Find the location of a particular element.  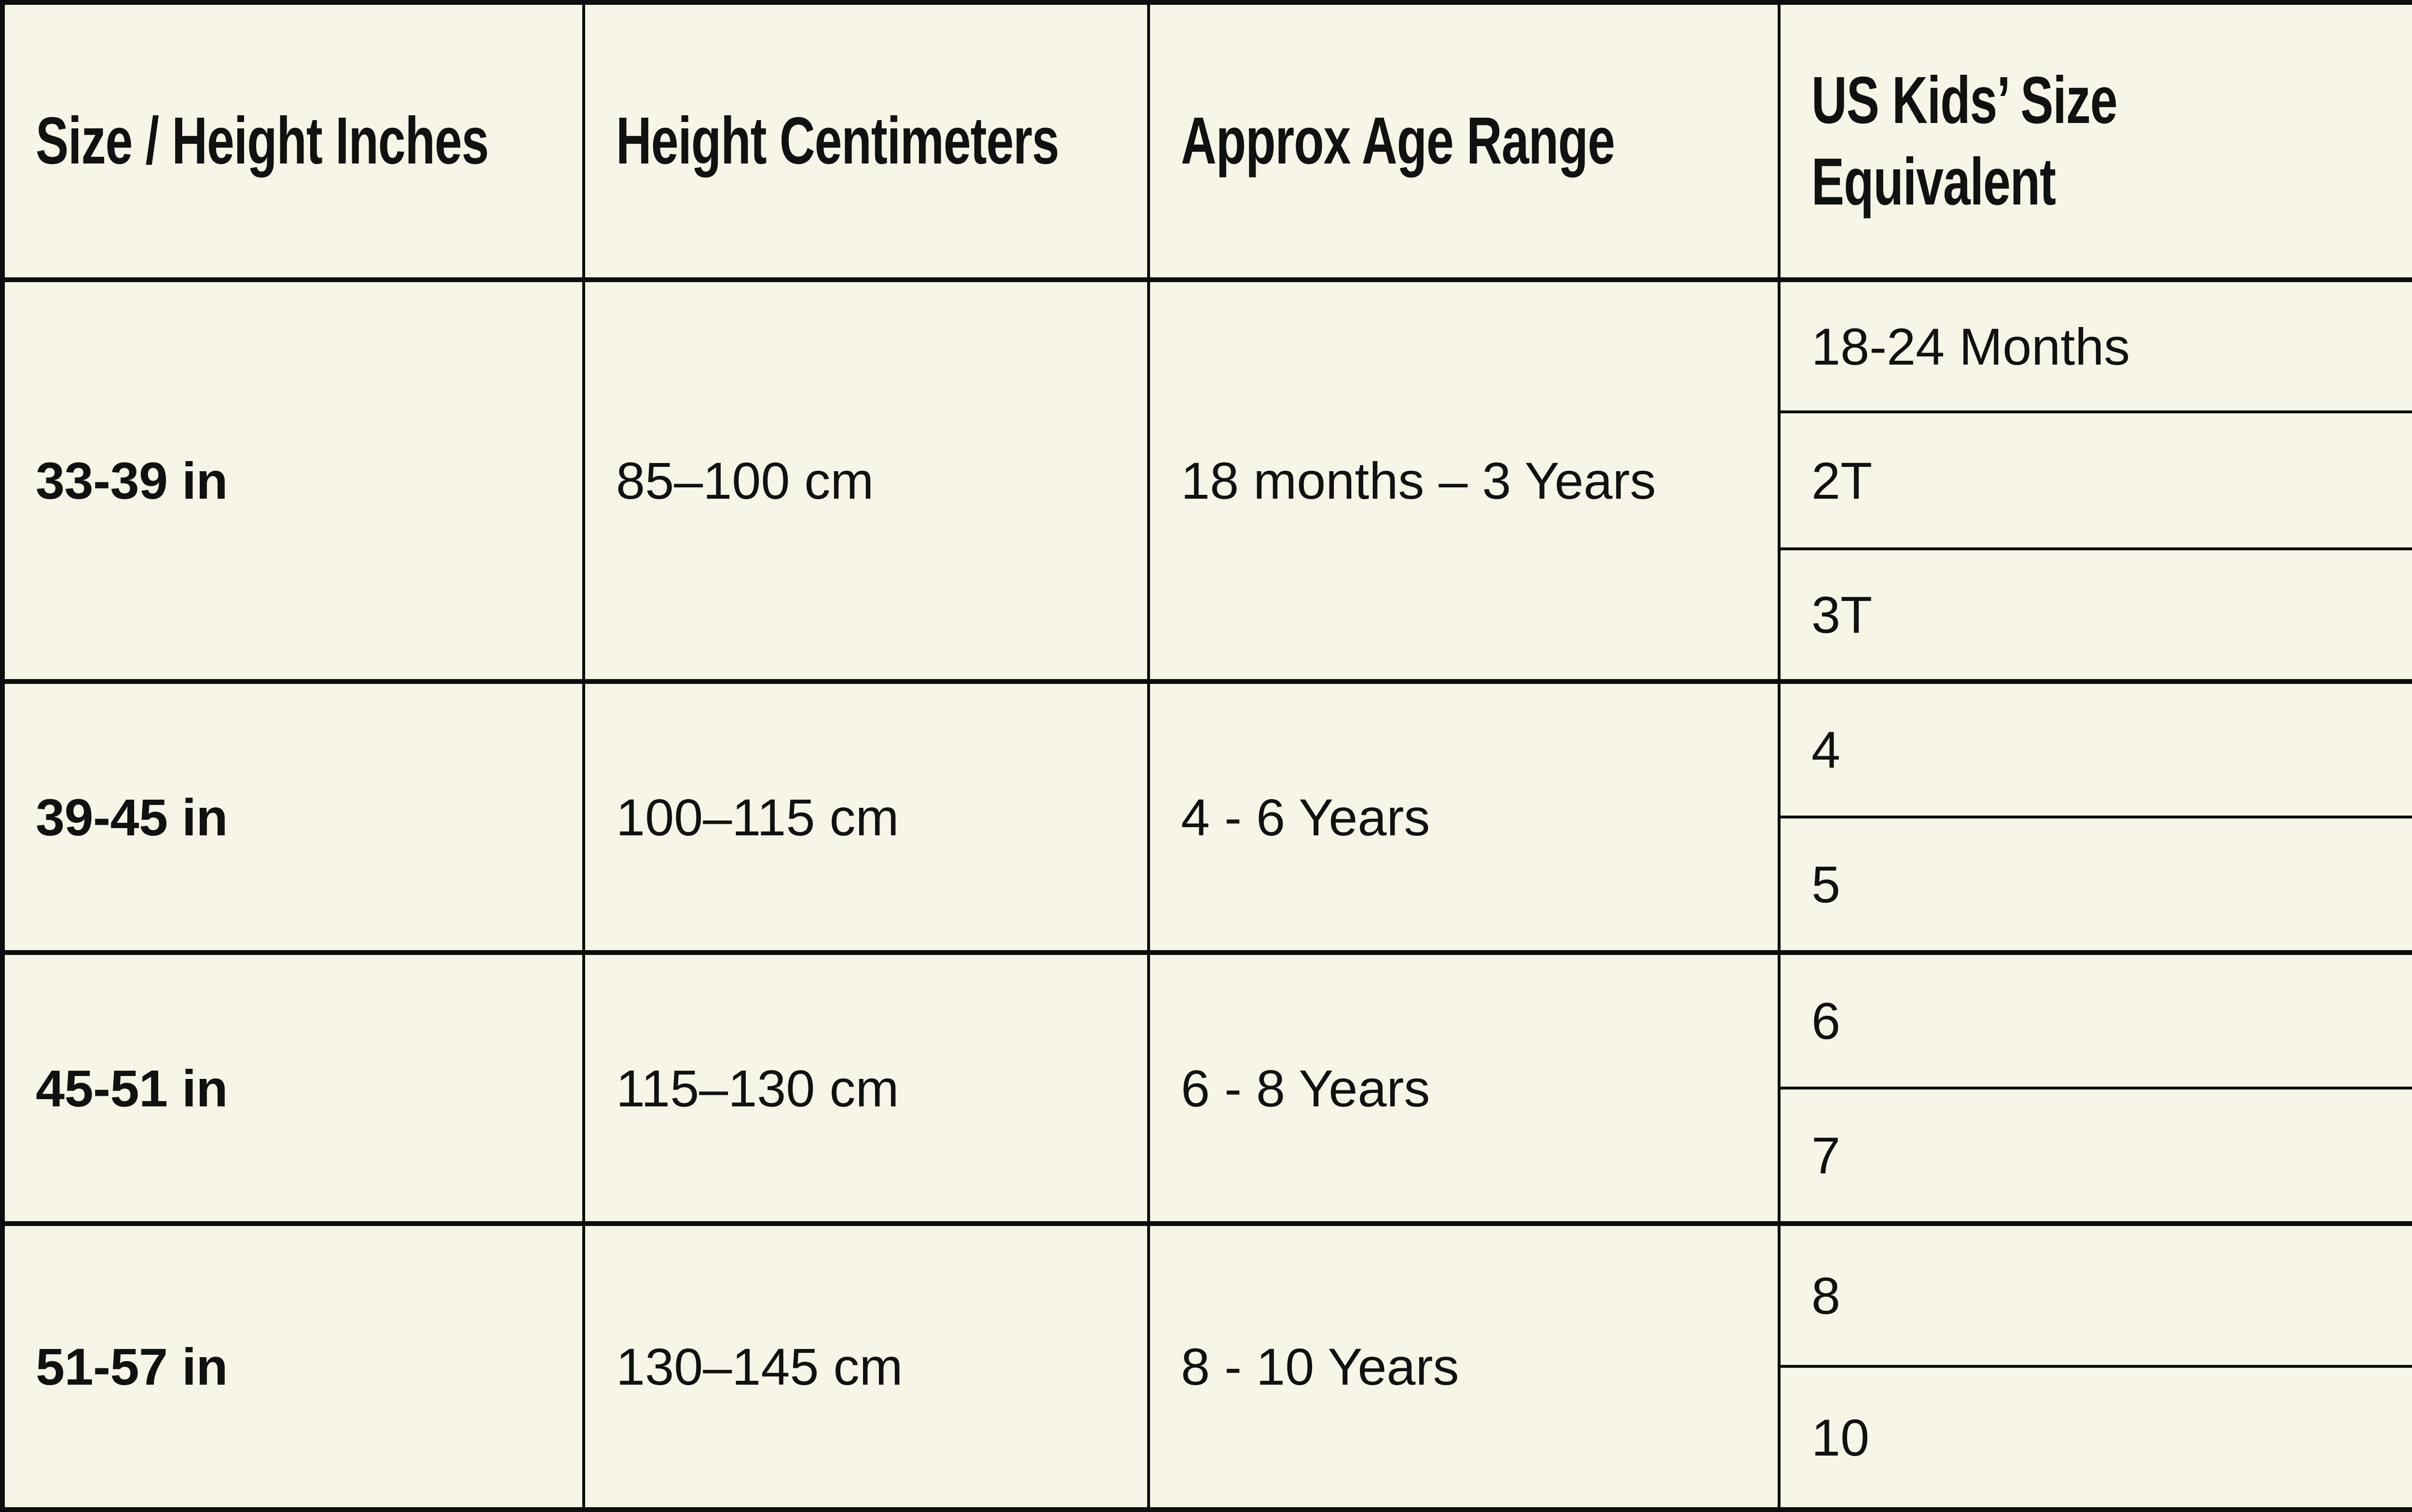

cell-height-cm: 85–100 cm is located at coordinates (866, 480).